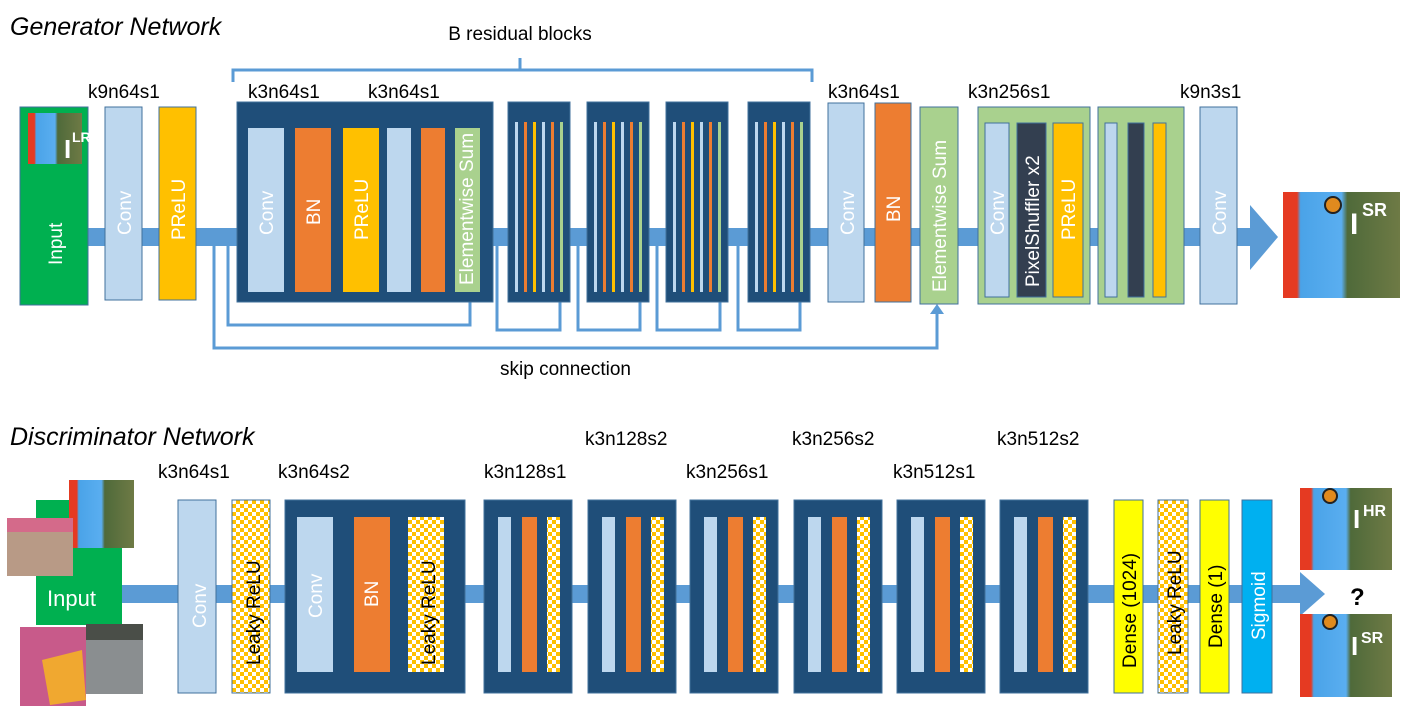 This screenshot has width=1422, height=727. What do you see at coordinates (520, 34) in the screenshot?
I see `residual-blocks-label: B residual blocks` at bounding box center [520, 34].